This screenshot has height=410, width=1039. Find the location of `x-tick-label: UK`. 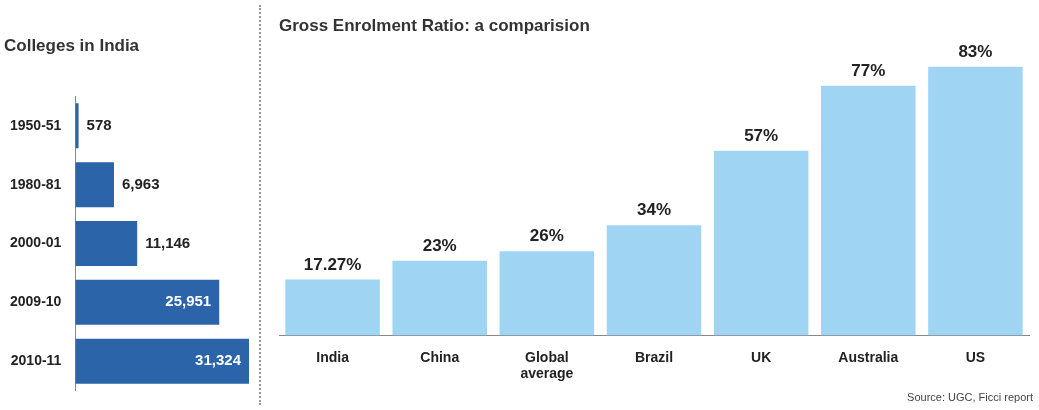

x-tick-label: UK is located at coordinates (761, 356).